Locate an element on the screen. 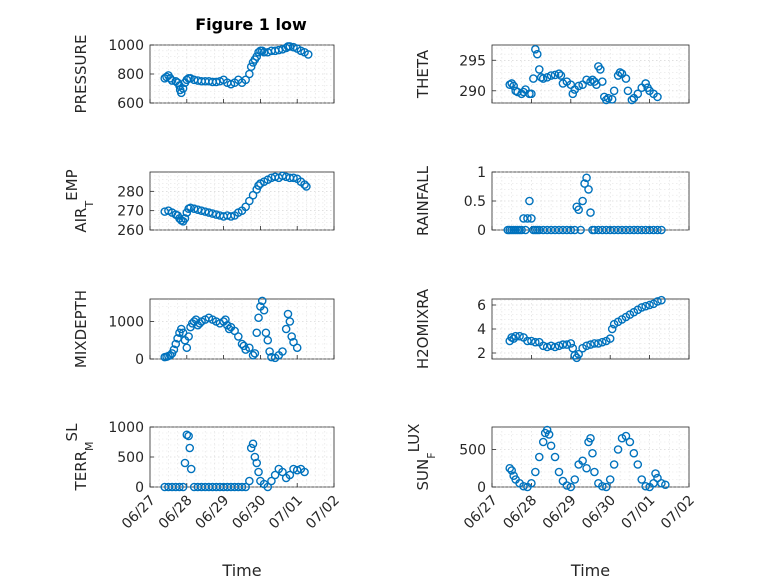 The image size is (778, 583). subplot-3: 260 270 280 AIRTEMP is located at coordinates (199, 204).